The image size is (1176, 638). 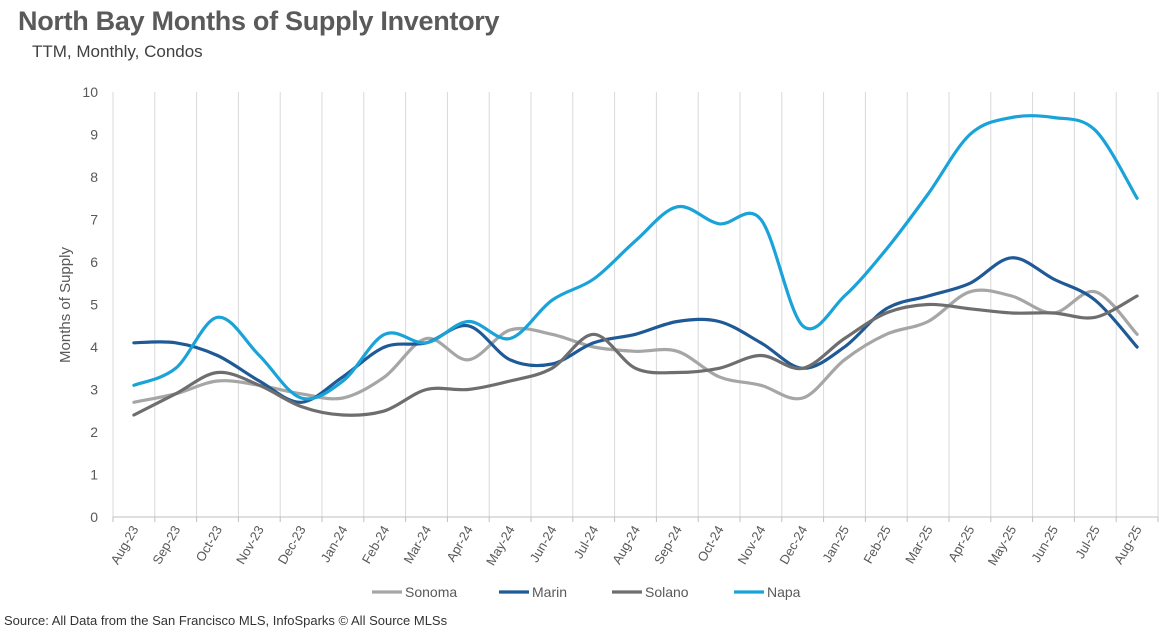 What do you see at coordinates (431, 592) in the screenshot?
I see `legend-label: Sonoma` at bounding box center [431, 592].